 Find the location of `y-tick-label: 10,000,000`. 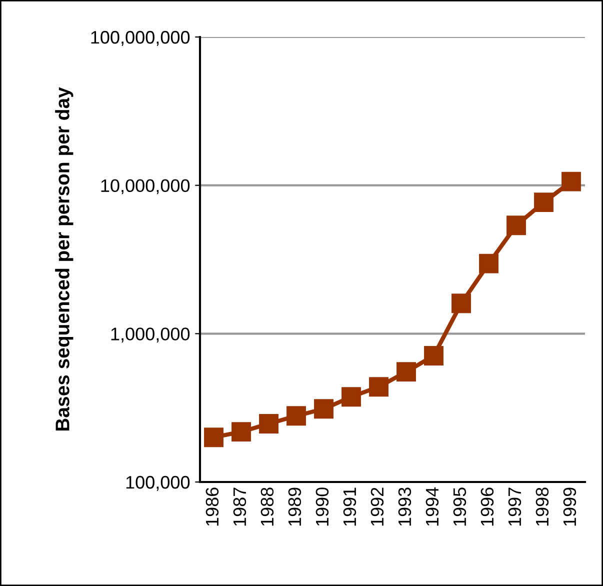

y-tick-label: 10,000,000 is located at coordinates (145, 186).